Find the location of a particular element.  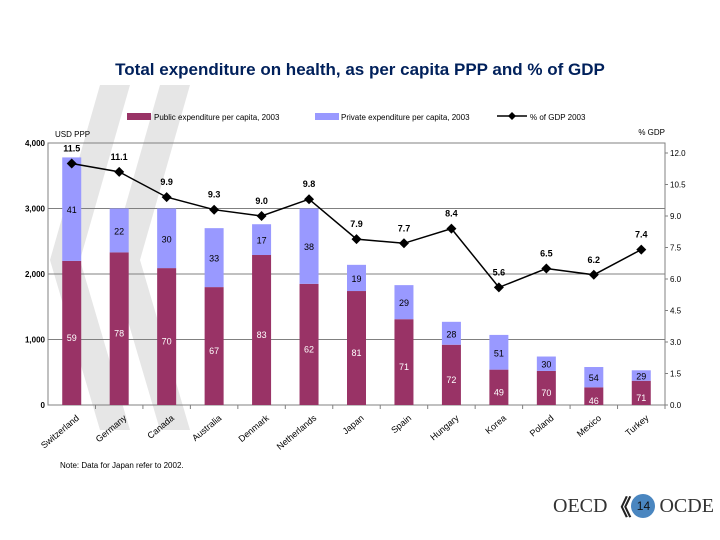

private-share-label: 41 is located at coordinates (72, 210).